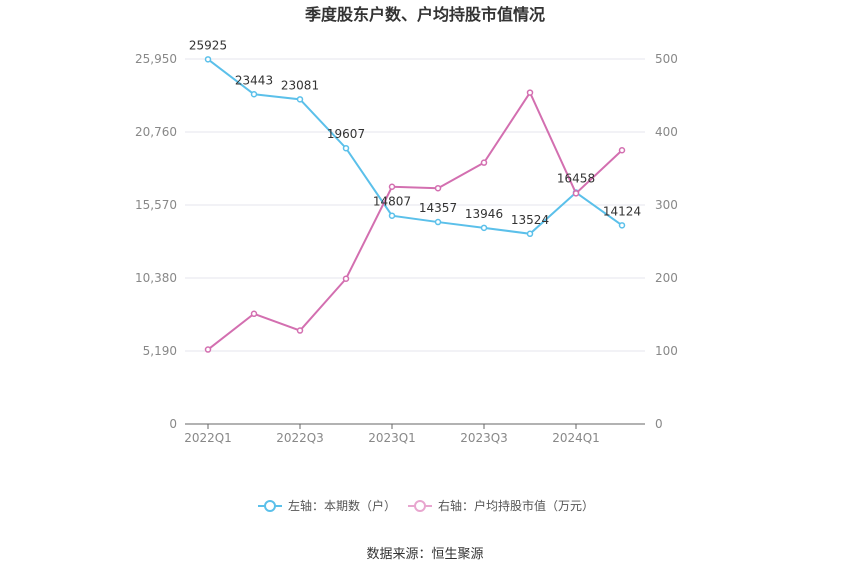 The height and width of the screenshot is (575, 850). What do you see at coordinates (156, 205) in the screenshot?
I see `left-axis-tick-label: 15,570` at bounding box center [156, 205].